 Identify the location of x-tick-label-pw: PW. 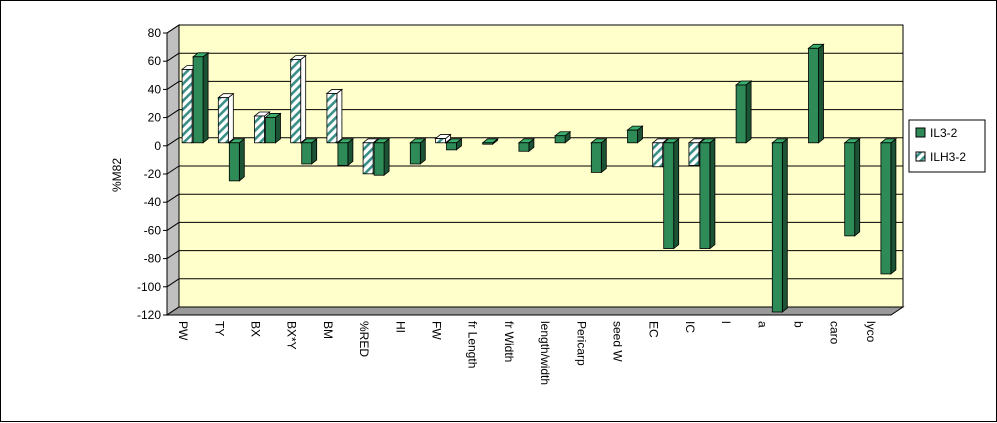
(183, 331).